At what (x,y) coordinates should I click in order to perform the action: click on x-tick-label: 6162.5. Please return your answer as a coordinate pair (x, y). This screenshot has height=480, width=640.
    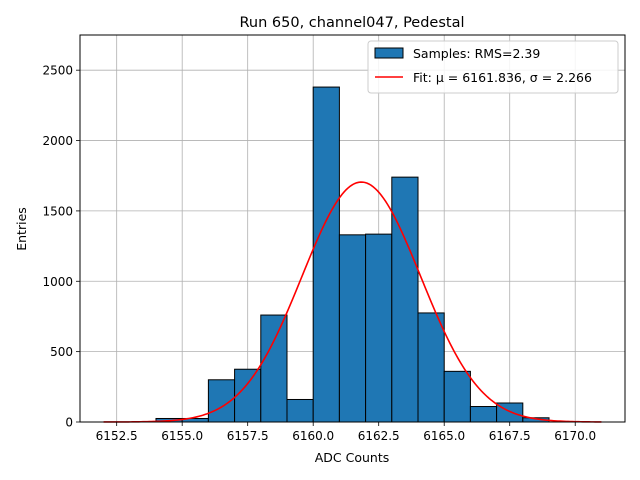
    Looking at the image, I should click on (379, 436).